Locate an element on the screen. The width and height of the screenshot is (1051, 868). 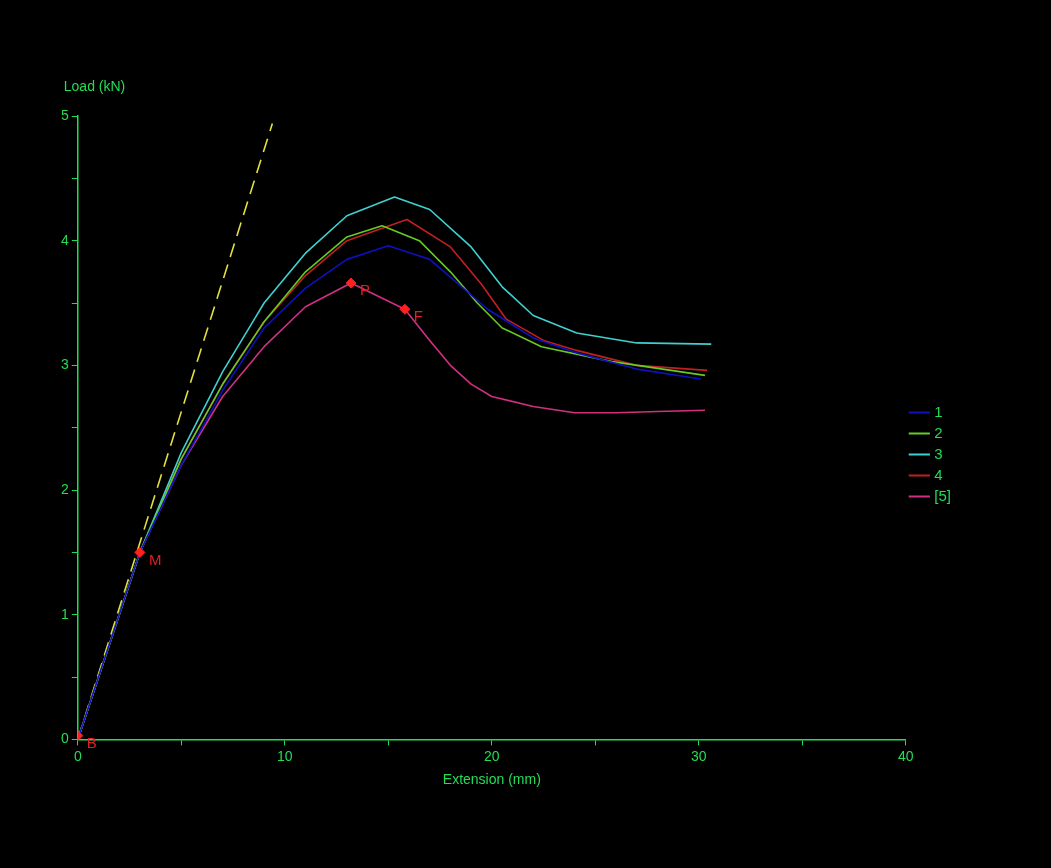
legend-label: 3 is located at coordinates (938, 453).